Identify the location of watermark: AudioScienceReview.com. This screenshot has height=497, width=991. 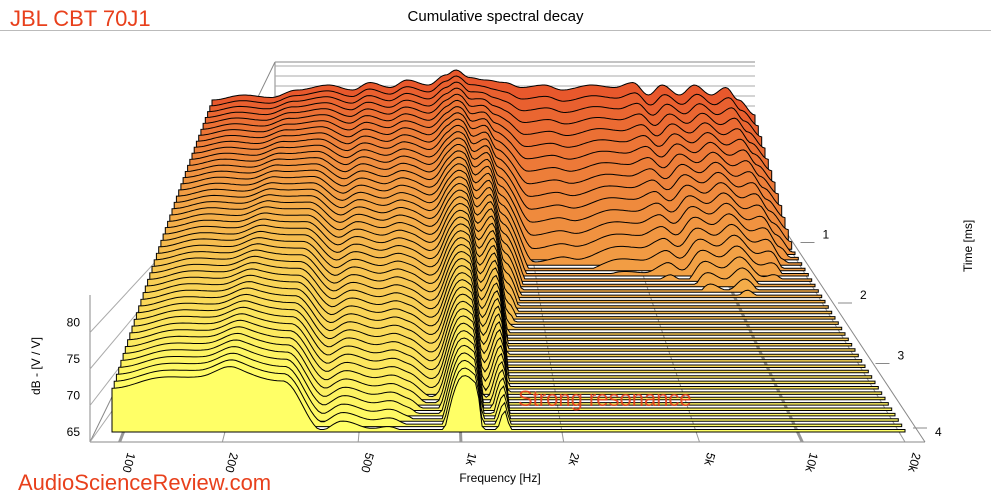
(145, 482).